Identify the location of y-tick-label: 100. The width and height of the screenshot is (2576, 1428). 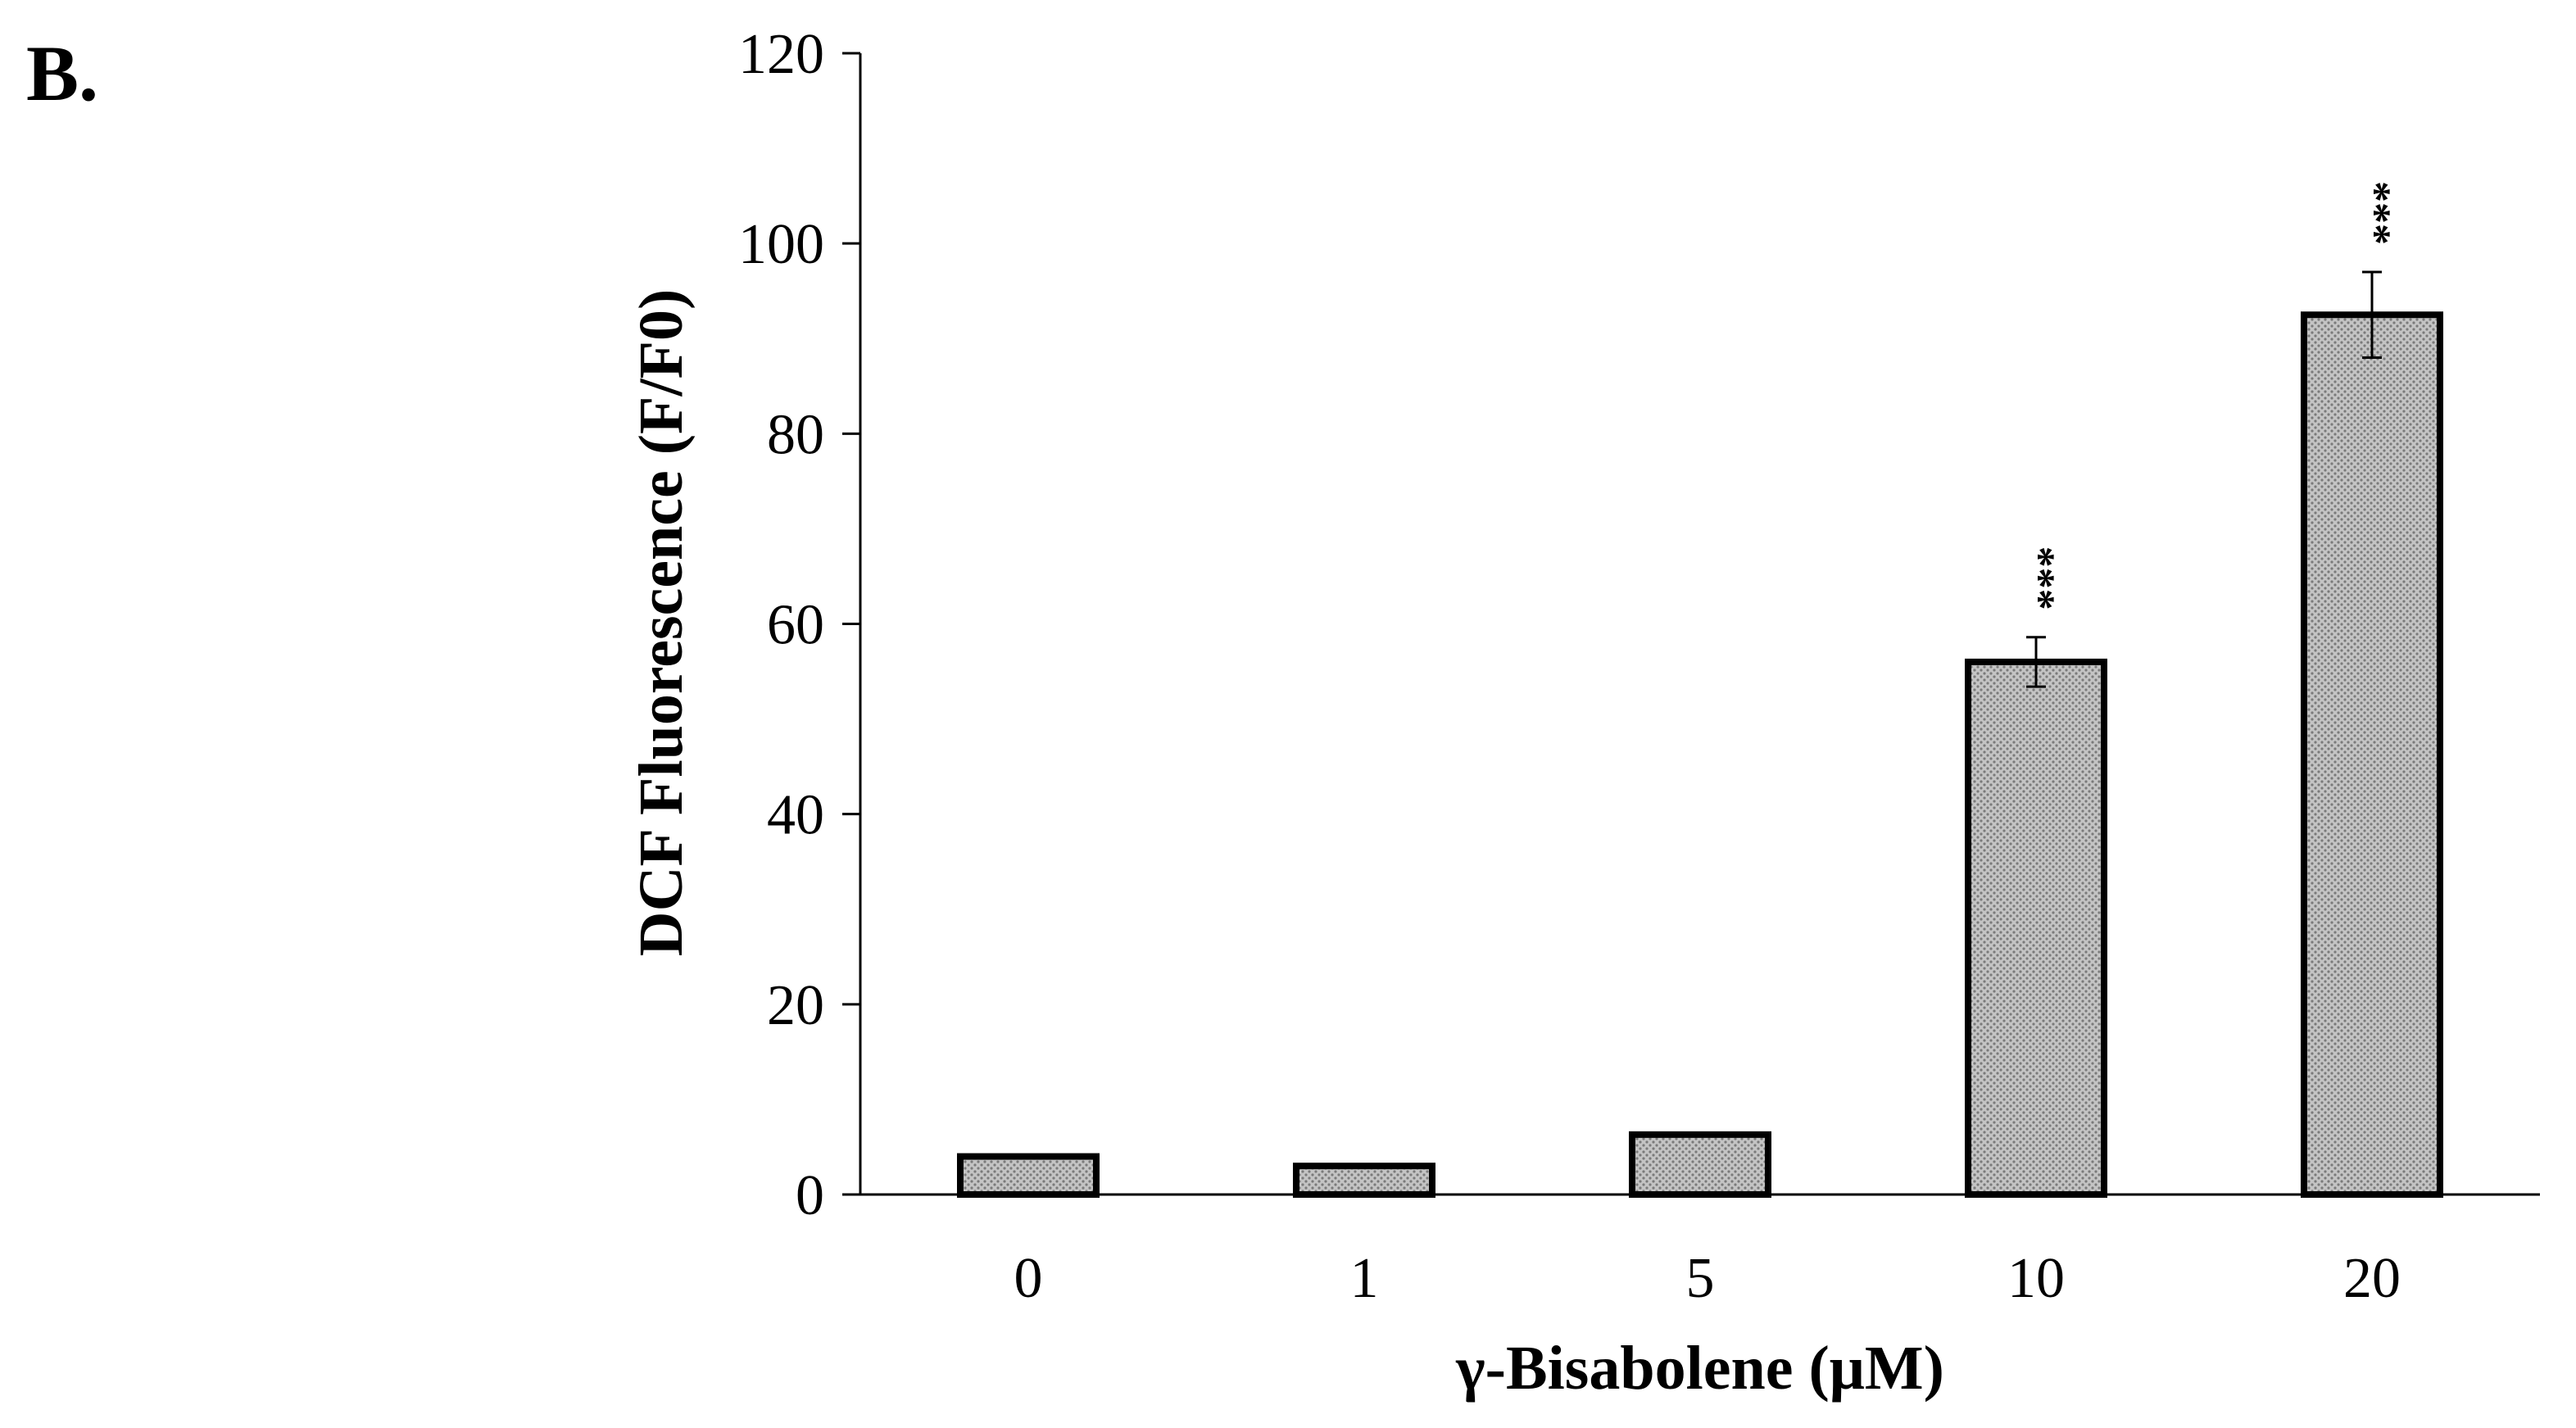
(781, 244).